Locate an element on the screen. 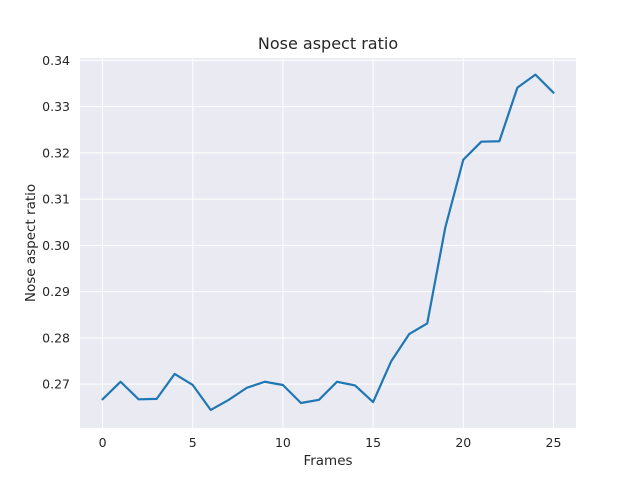  x-tick-label: 25 is located at coordinates (554, 442).